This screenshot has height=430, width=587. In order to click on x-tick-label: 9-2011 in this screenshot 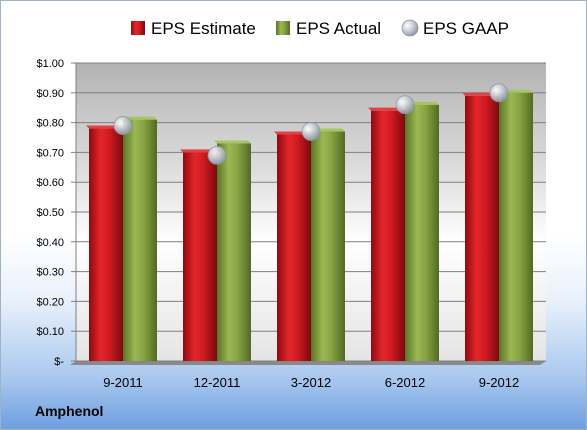, I will do `click(123, 382)`.